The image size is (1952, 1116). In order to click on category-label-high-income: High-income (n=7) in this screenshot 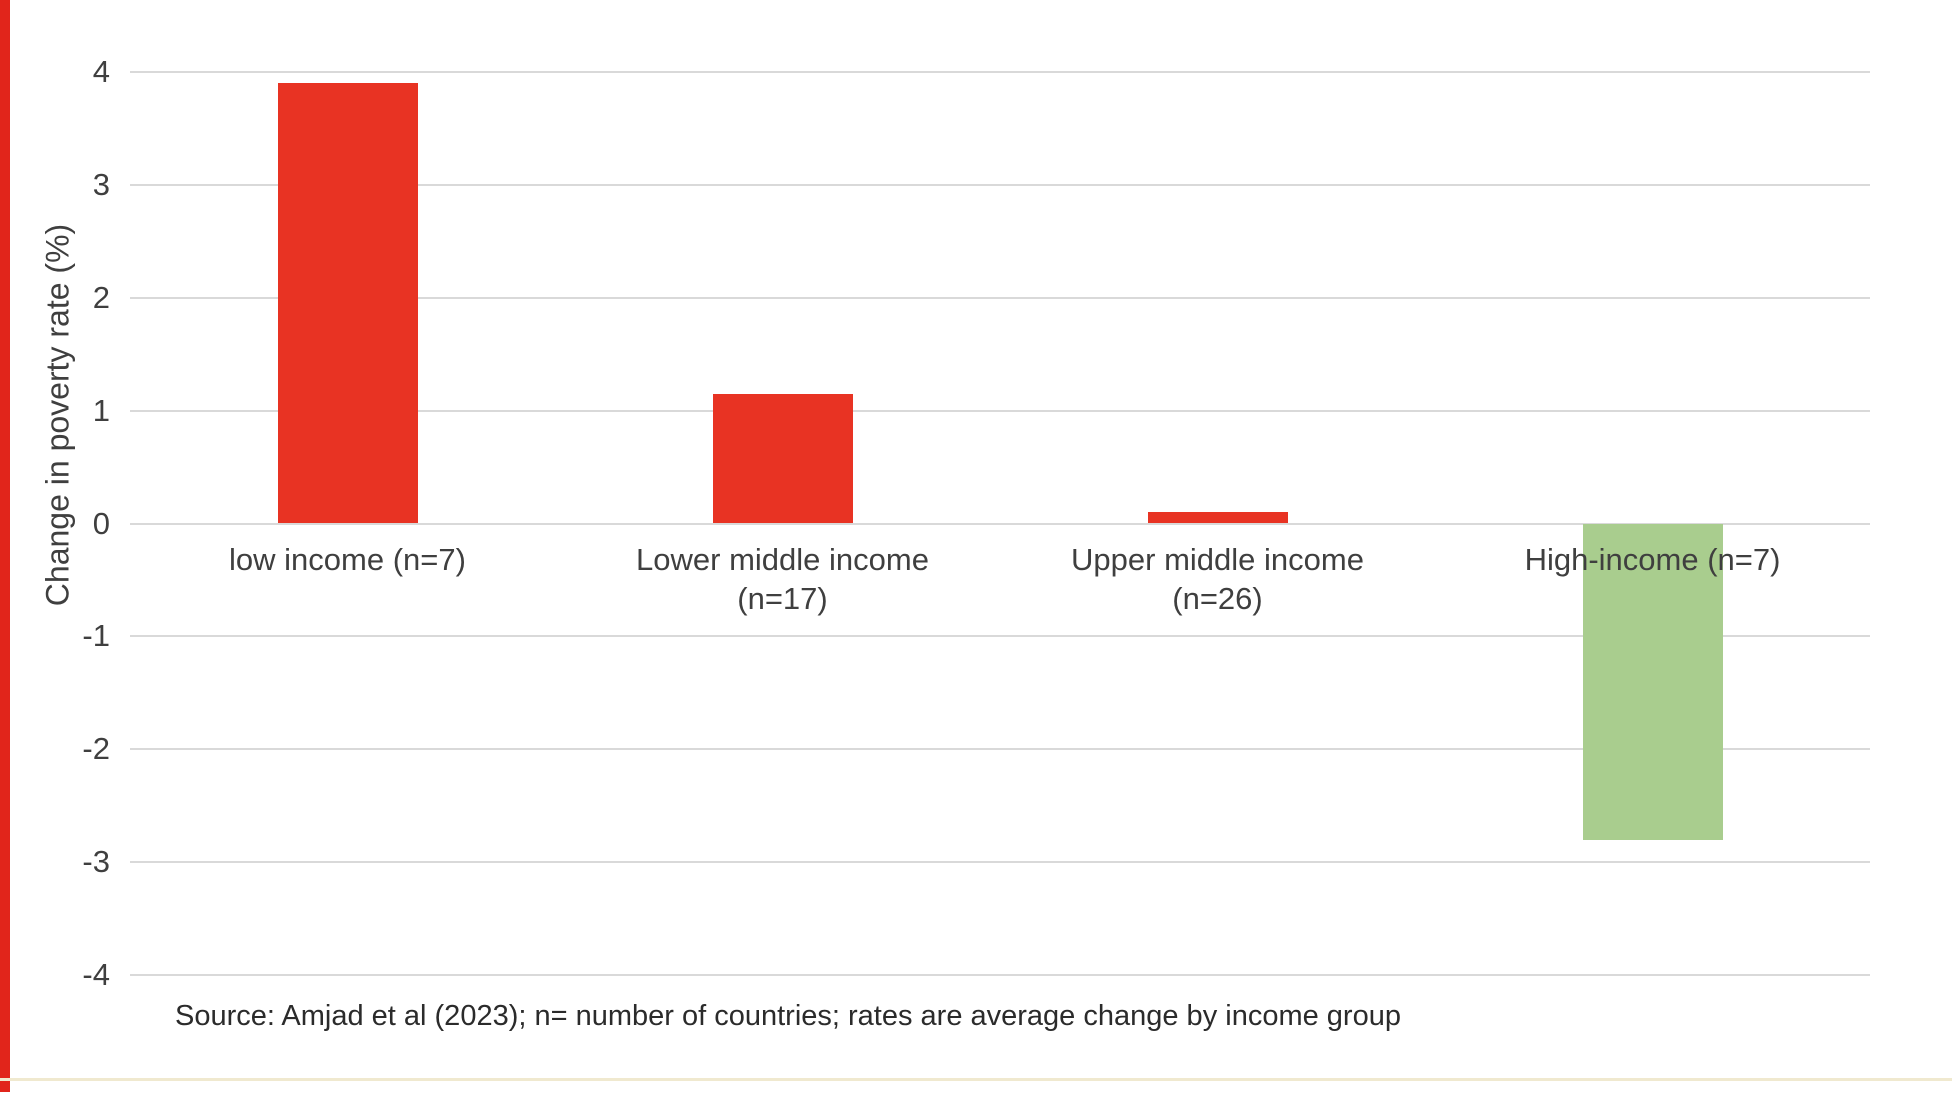, I will do `click(1653, 560)`.